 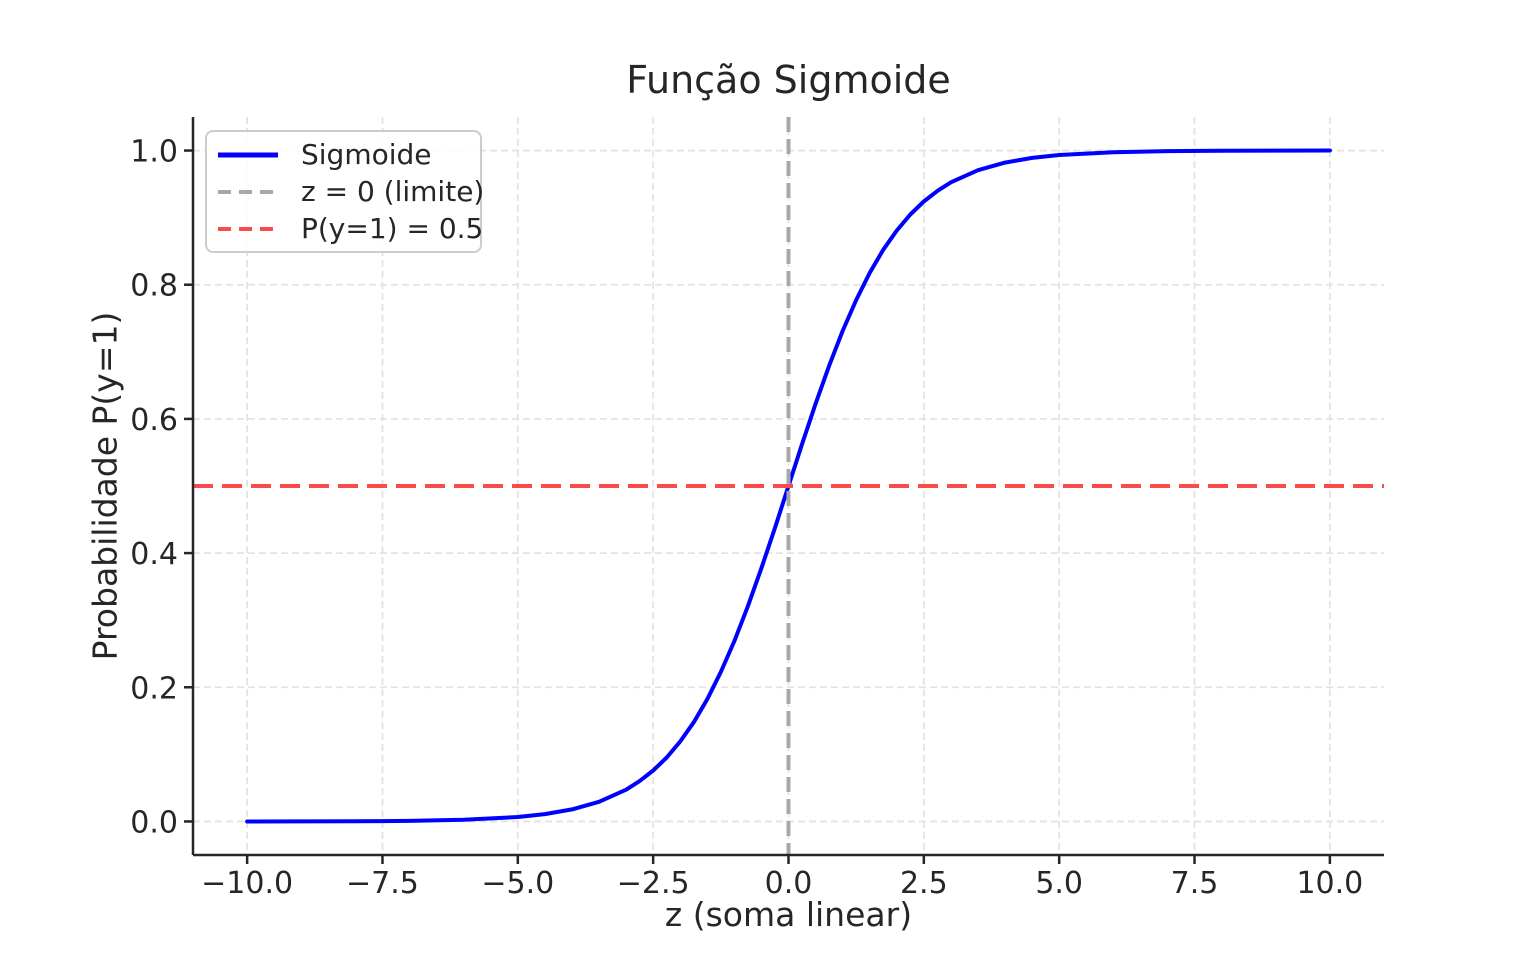 I want to click on y-tick-label: 0.8, so click(x=154, y=286).